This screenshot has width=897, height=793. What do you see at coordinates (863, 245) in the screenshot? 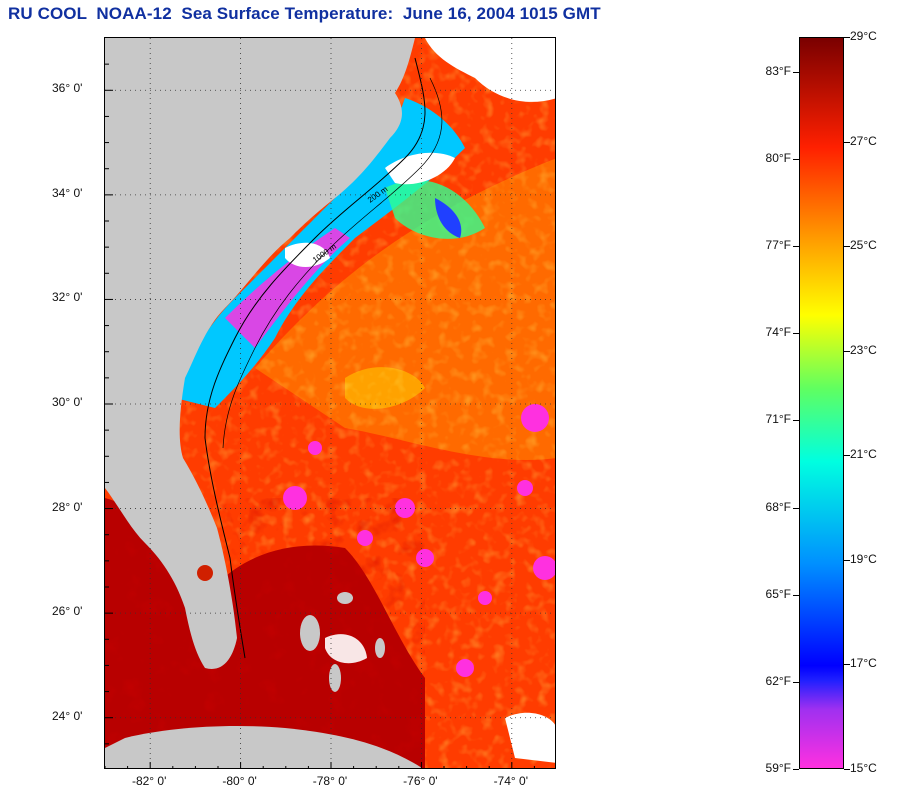
I see `celsius-label: 25°C` at bounding box center [863, 245].